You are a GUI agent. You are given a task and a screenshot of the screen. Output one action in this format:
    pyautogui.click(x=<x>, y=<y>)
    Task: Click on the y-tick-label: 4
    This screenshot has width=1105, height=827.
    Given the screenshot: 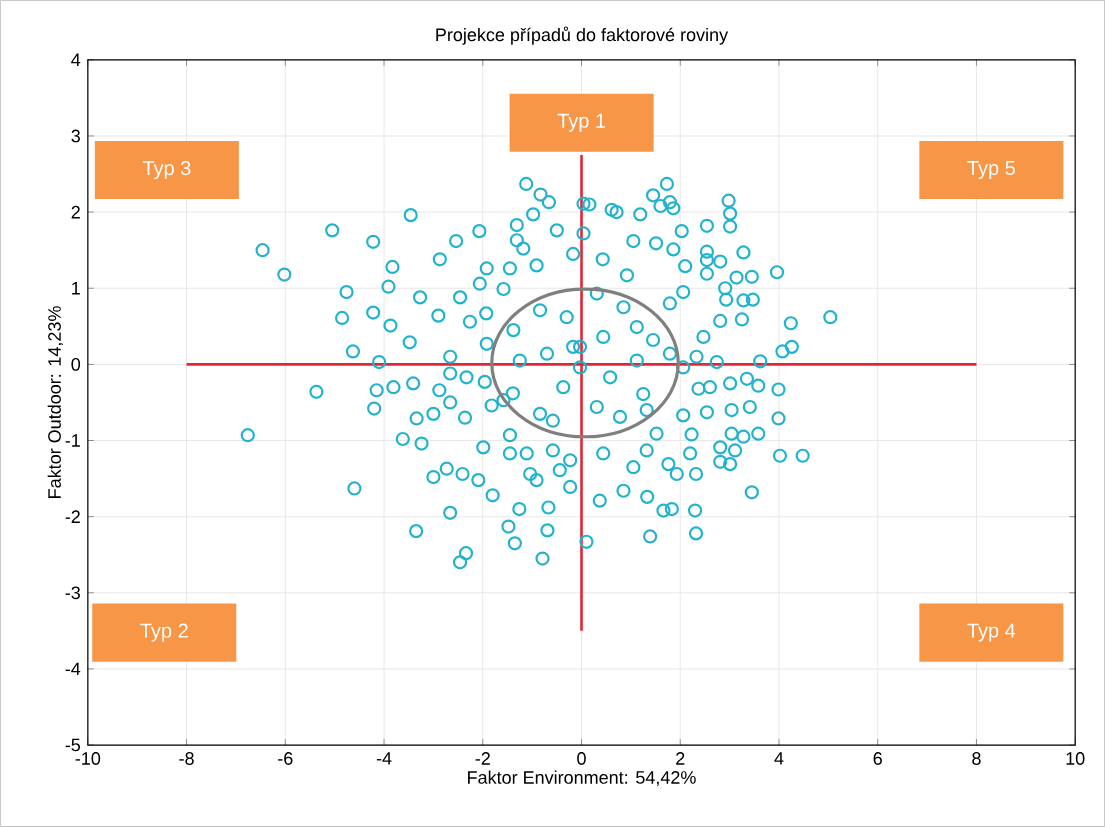 What is the action you would take?
    pyautogui.click(x=76, y=60)
    